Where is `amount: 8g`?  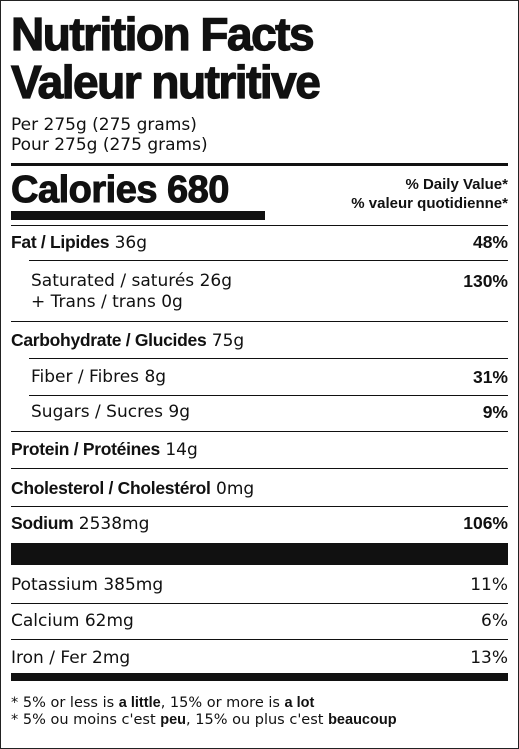
amount: 8g is located at coordinates (155, 377).